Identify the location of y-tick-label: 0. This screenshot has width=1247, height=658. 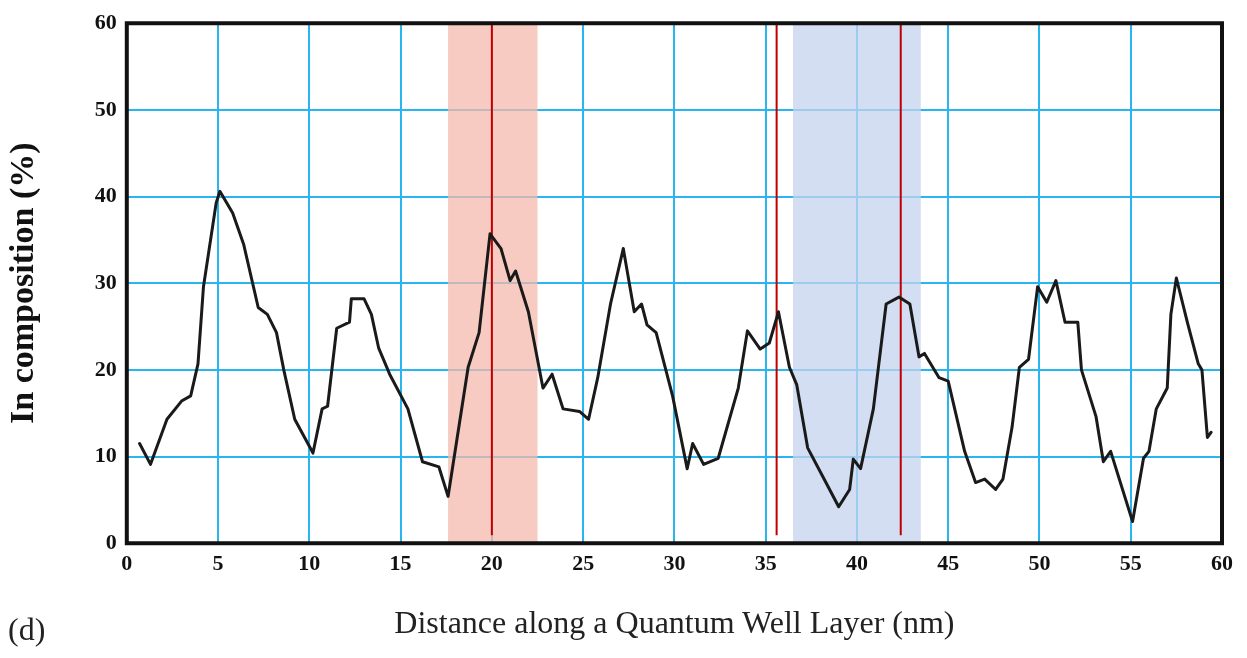
(111, 541).